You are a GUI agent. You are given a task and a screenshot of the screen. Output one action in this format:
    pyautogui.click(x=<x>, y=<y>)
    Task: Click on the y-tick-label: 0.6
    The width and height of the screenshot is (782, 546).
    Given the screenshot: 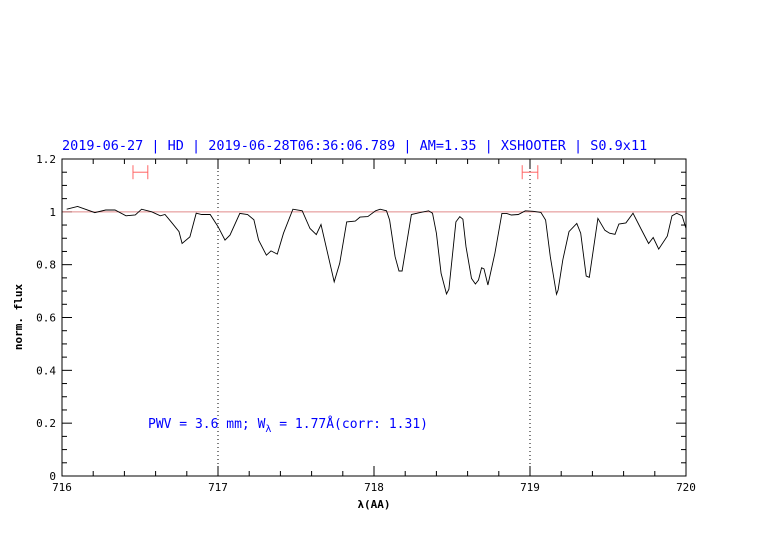 What is the action you would take?
    pyautogui.click(x=46, y=318)
    